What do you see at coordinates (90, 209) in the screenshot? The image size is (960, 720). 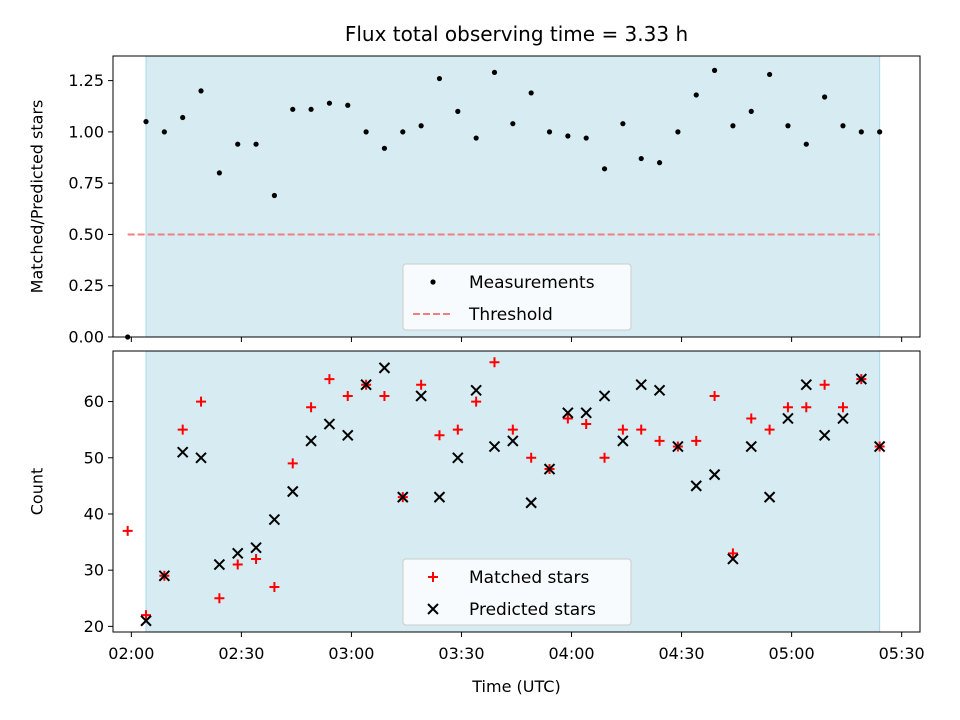 I see `ratio-y-ticks: 0.00 0.25 0.50 0.75 1.00 1.25` at bounding box center [90, 209].